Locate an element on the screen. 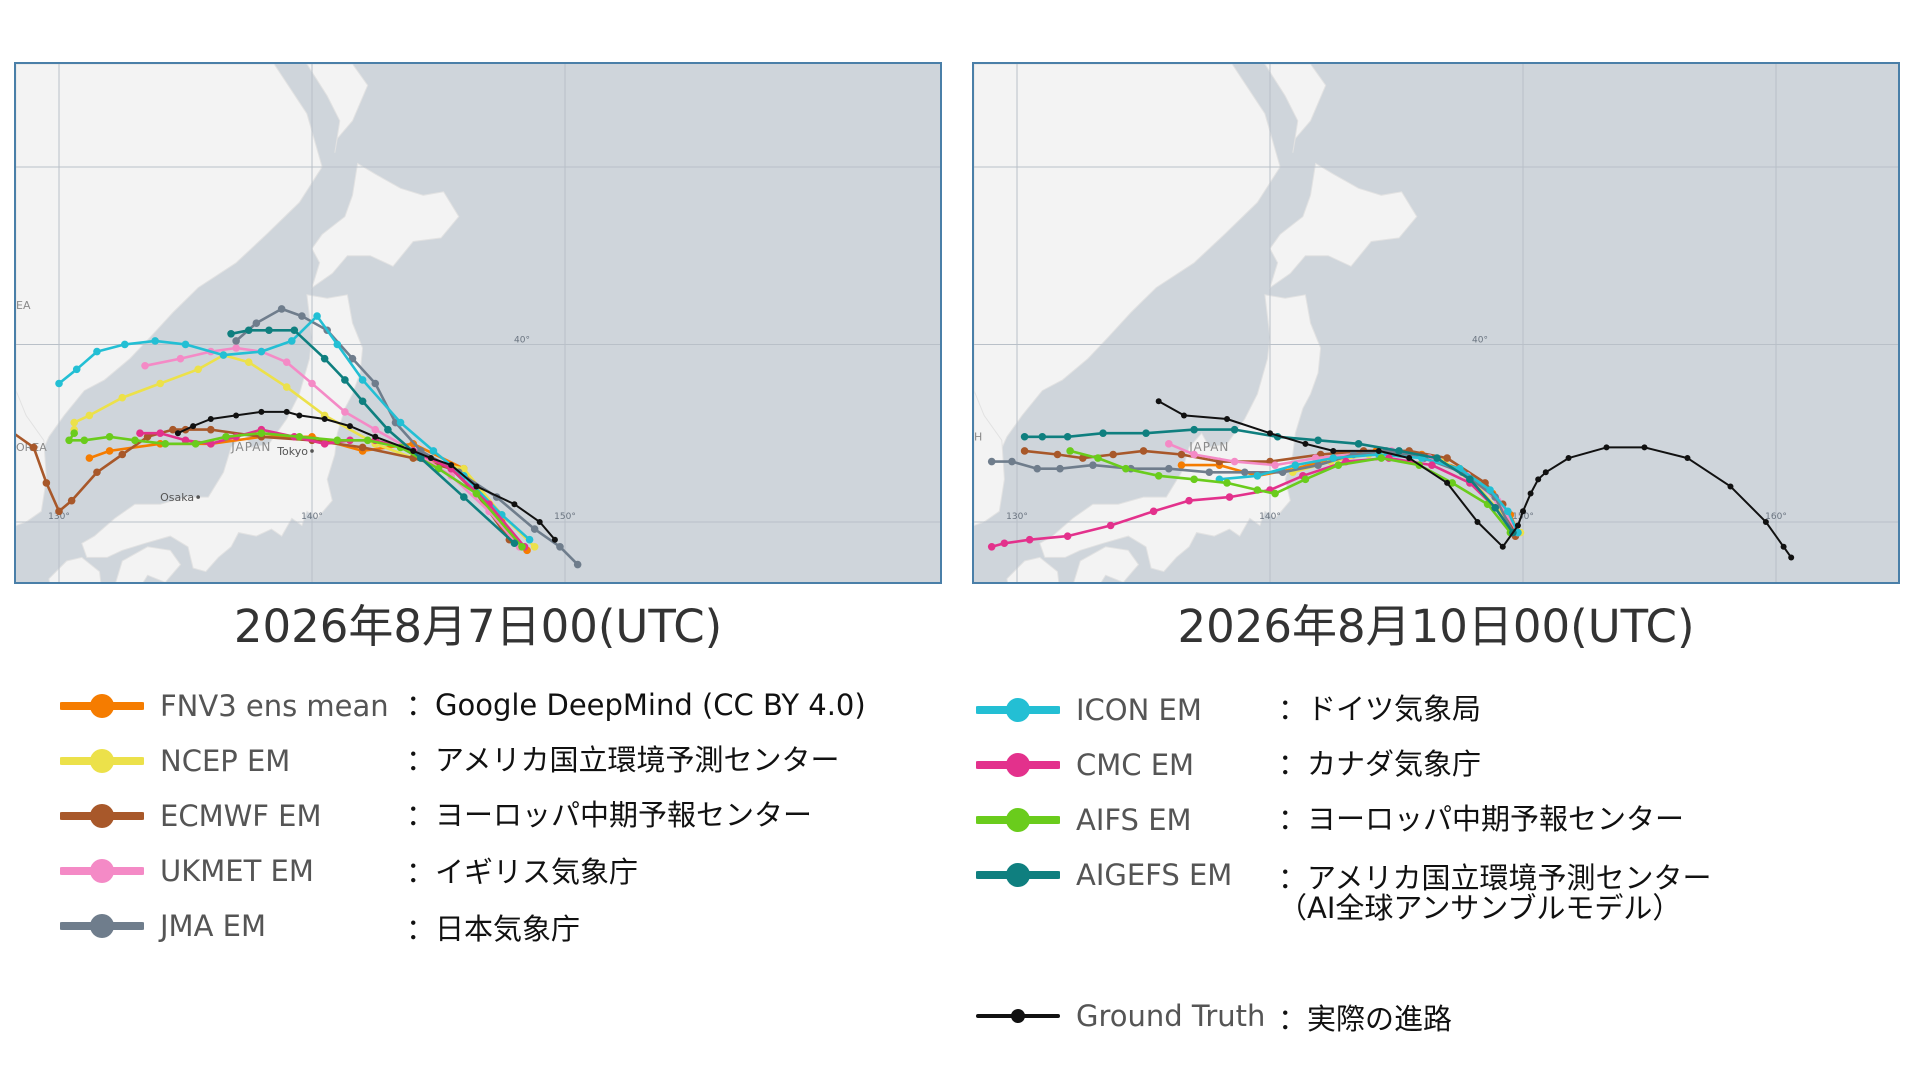 This screenshot has width=1920, height=1080. land-shikoku is located at coordinates (148, 564).